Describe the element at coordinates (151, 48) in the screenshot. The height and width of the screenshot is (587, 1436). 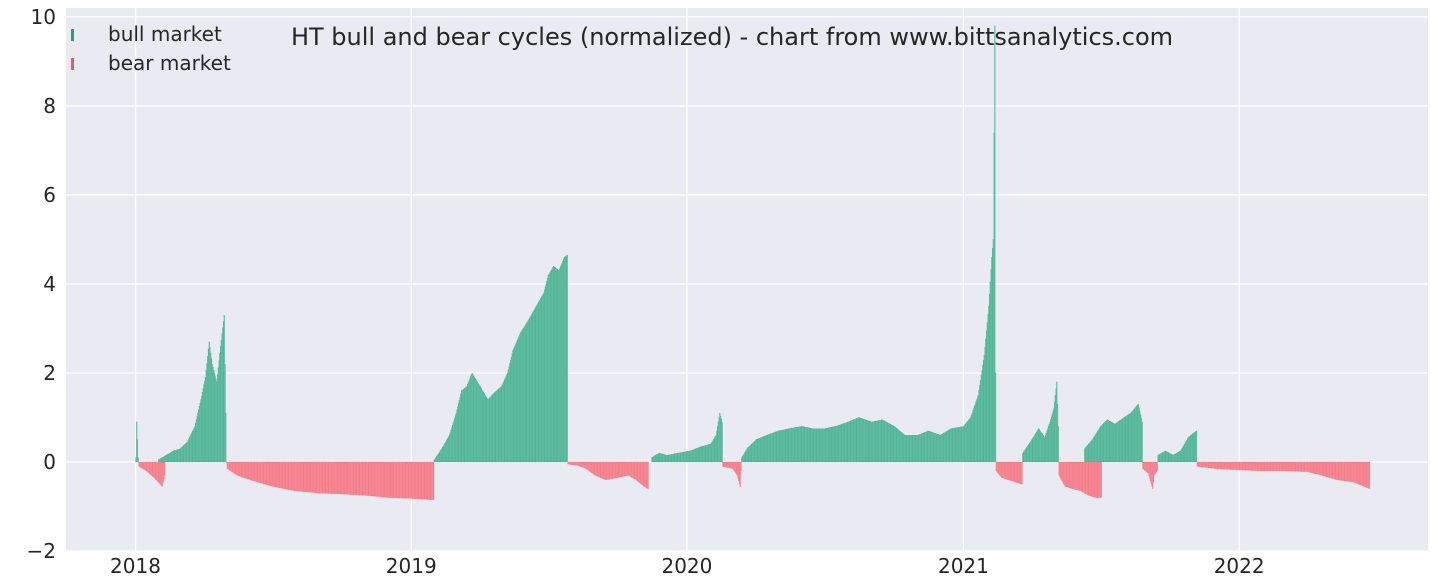
I see `legend: bull market bear market` at that location.